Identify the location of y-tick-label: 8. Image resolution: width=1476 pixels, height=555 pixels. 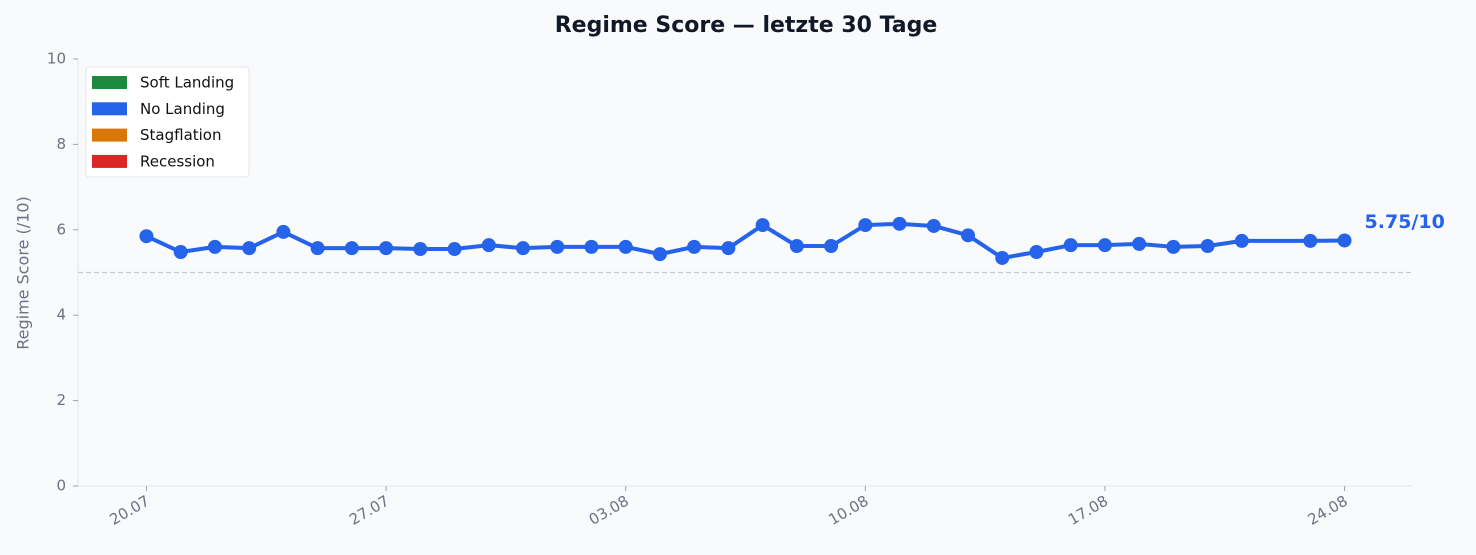
(61, 144).